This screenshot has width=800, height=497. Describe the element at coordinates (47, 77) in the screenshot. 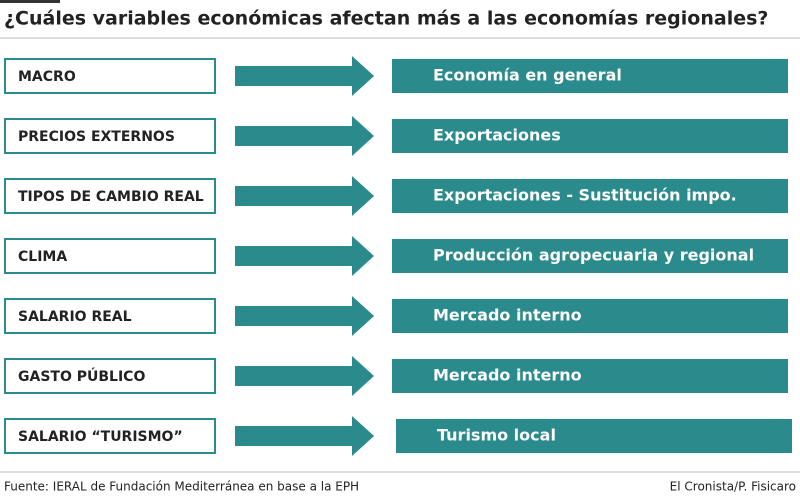

I see `variable-label: MACRO` at that location.